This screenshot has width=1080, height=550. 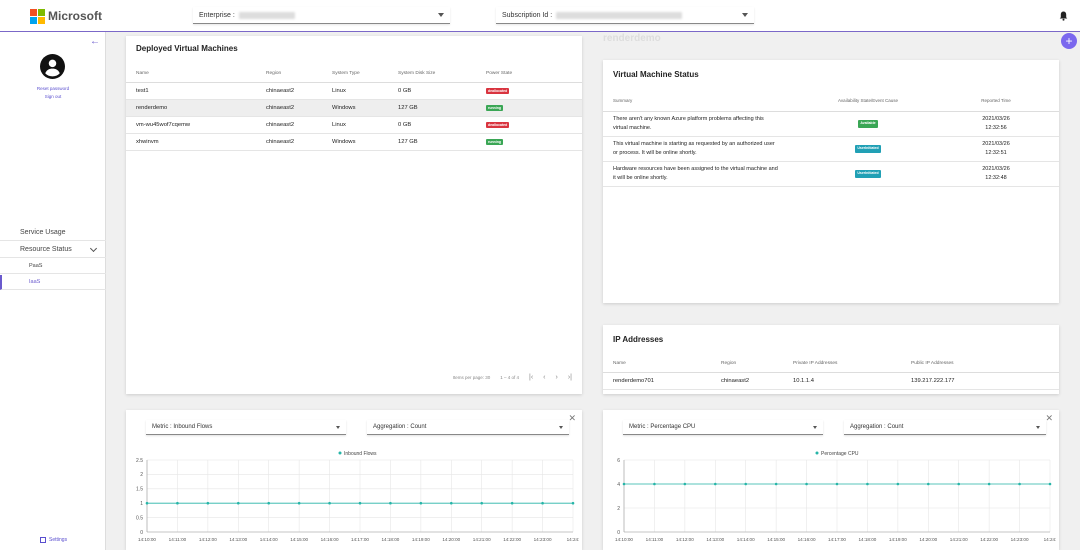 What do you see at coordinates (139, 490) in the screenshot?
I see `y-tick-label: 1.5` at bounding box center [139, 490].